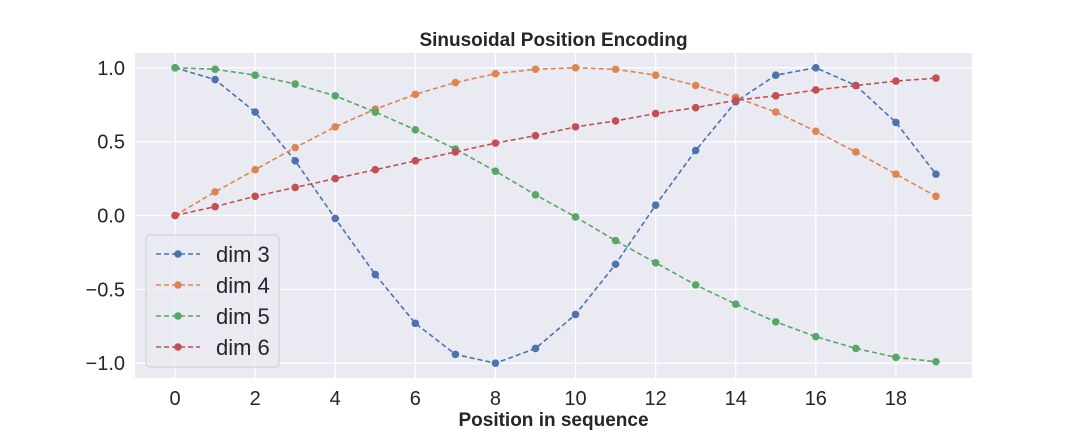 The width and height of the screenshot is (1080, 432). What do you see at coordinates (111, 69) in the screenshot?
I see `y-tick-label: 1.0` at bounding box center [111, 69].